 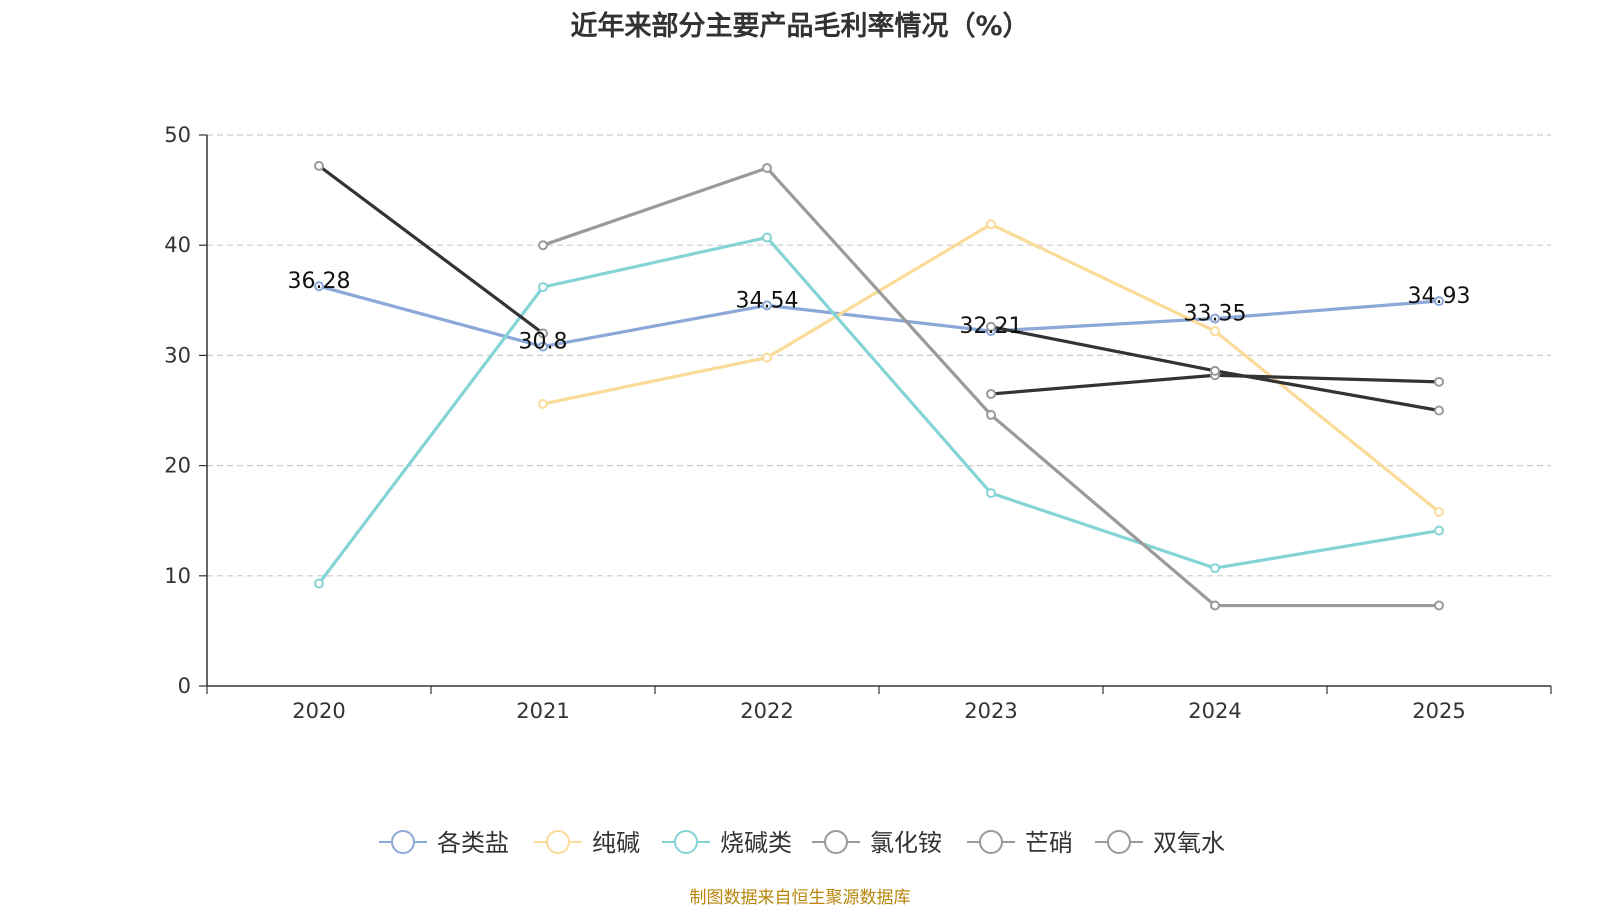 I want to click on y-tick-label: 0, so click(x=184, y=686).